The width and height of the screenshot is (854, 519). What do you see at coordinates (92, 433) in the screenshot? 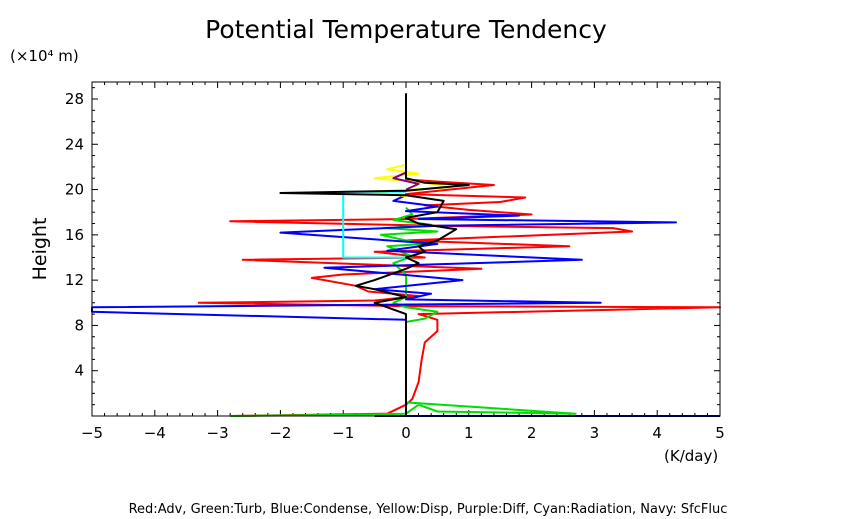
I see `x-tick-label: −5` at bounding box center [92, 433].